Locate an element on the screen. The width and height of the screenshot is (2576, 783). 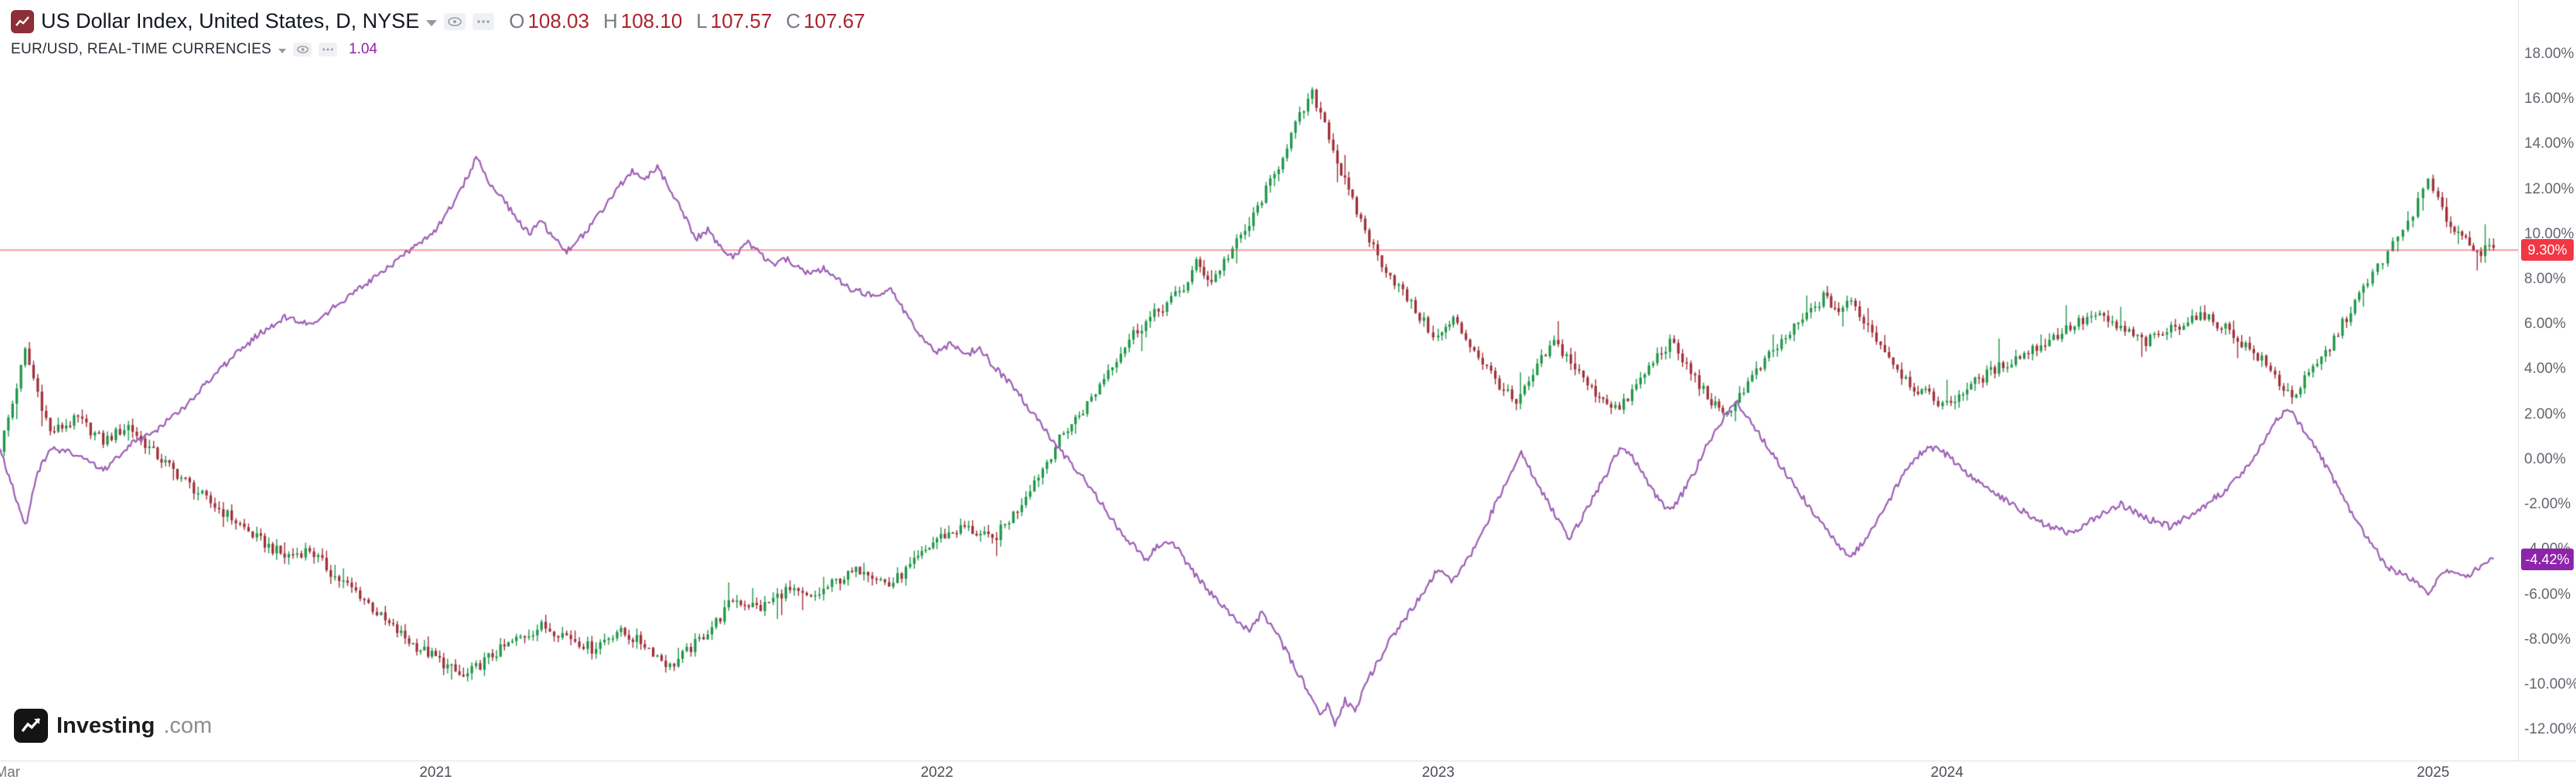
investing-watermark: Investing .com is located at coordinates (113, 726).